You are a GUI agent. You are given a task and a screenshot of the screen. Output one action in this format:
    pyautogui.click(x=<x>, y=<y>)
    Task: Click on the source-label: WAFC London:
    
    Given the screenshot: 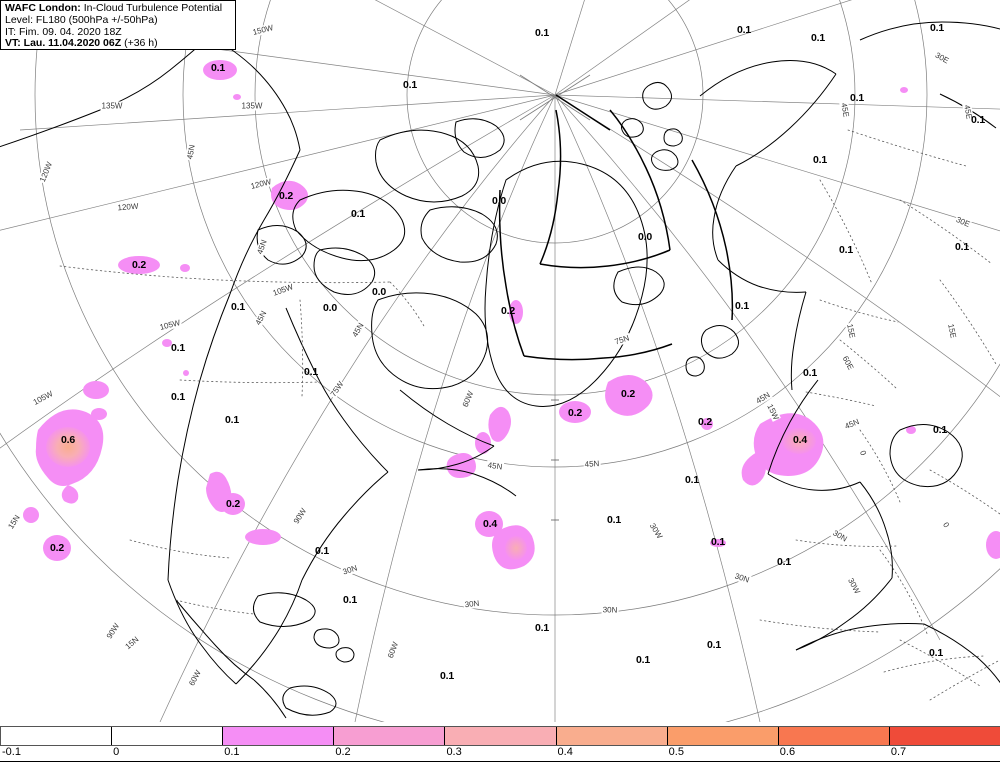 What is the action you would take?
    pyautogui.click(x=43, y=8)
    